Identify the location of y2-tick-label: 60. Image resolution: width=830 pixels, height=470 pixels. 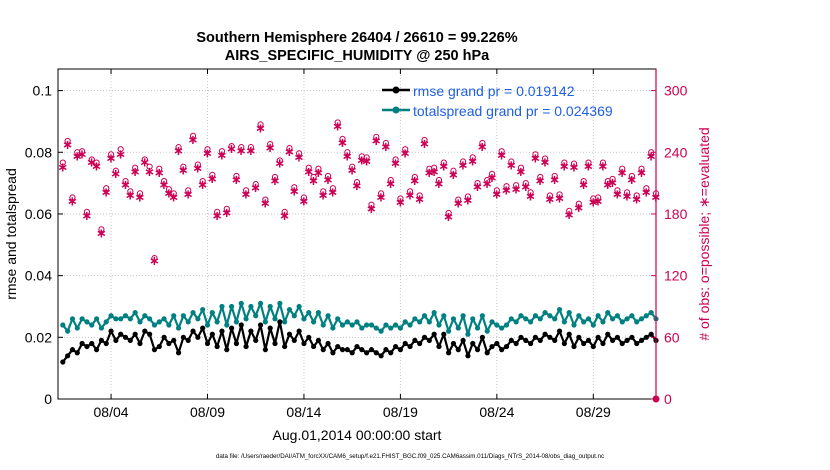
(672, 337).